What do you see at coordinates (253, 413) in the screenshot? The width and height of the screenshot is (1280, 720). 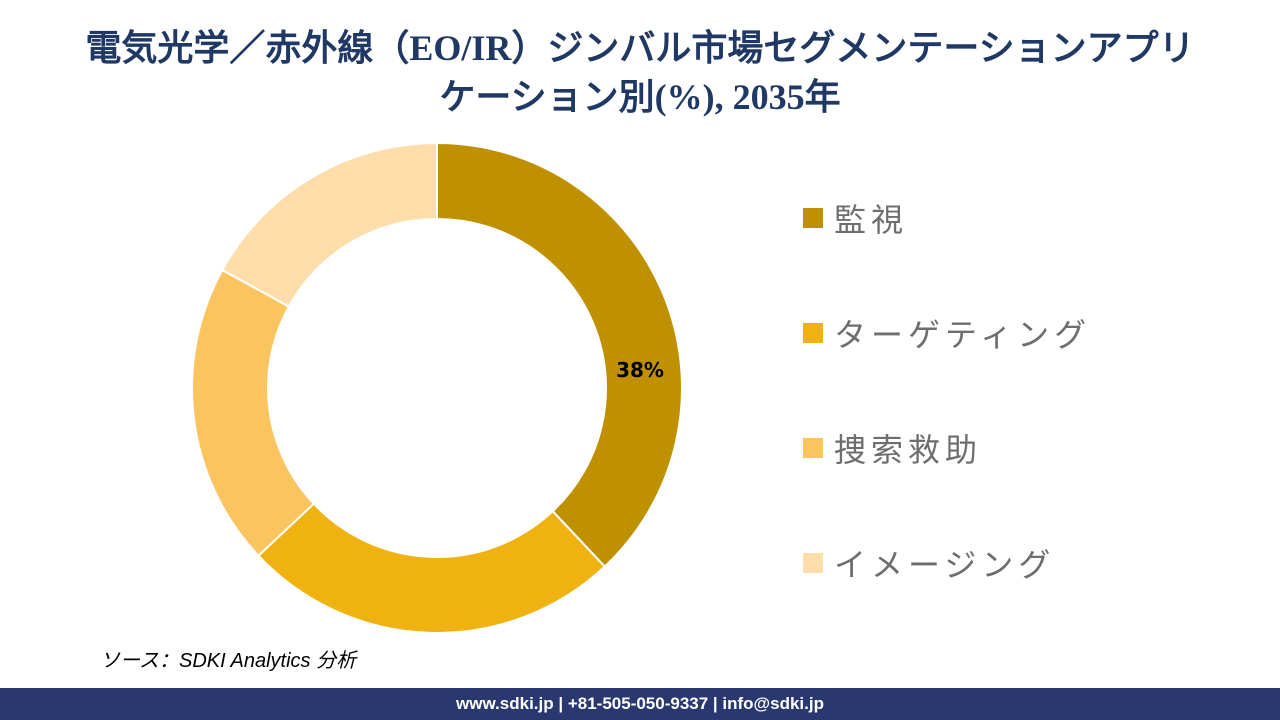 I see `donut-segment-search-and-rescue` at bounding box center [253, 413].